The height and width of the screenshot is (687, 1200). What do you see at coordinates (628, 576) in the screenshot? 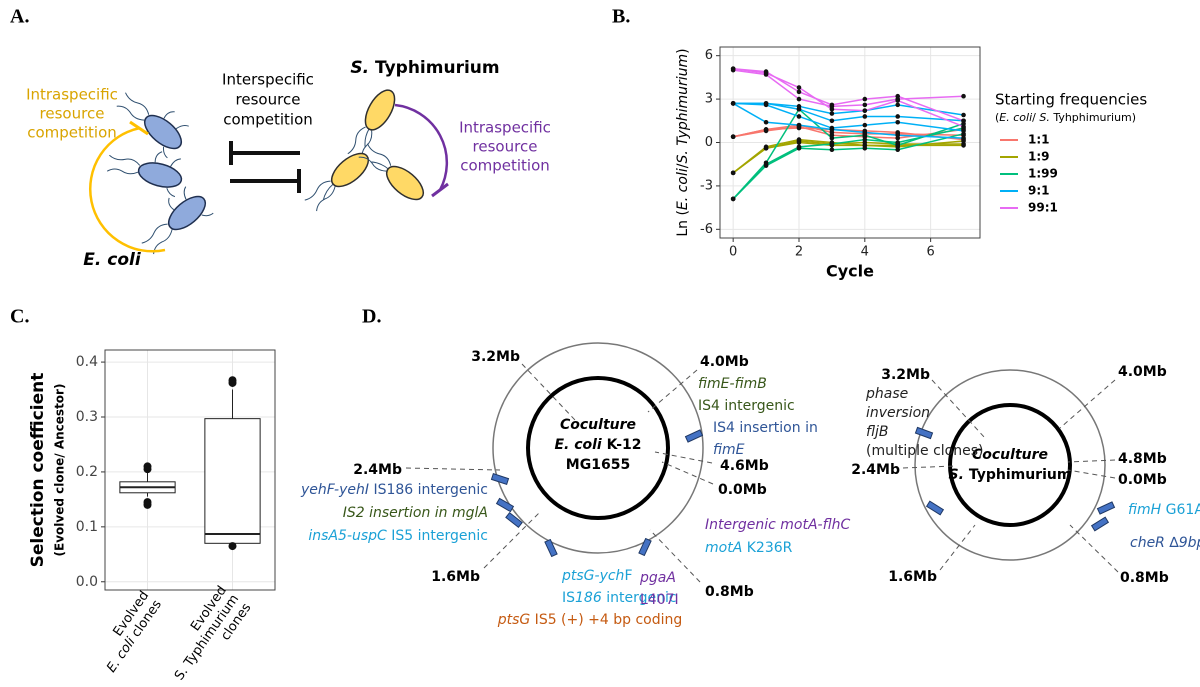
I see `mutation-label-part: F` at bounding box center [628, 576].